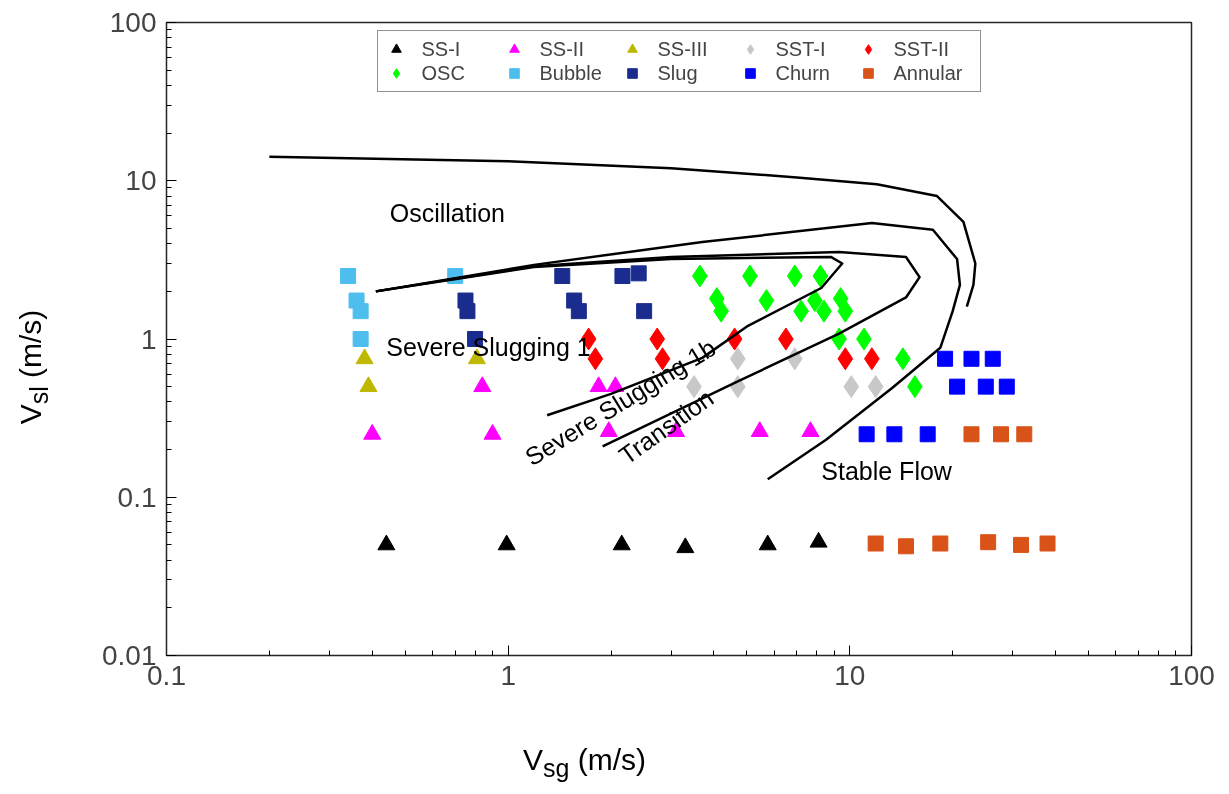 The image size is (1229, 794). I want to click on legend-label: SS-II, so click(562, 49).